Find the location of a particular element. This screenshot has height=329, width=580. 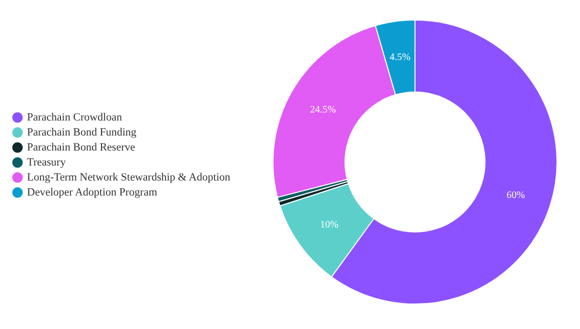

data-label: 60% is located at coordinates (515, 195).